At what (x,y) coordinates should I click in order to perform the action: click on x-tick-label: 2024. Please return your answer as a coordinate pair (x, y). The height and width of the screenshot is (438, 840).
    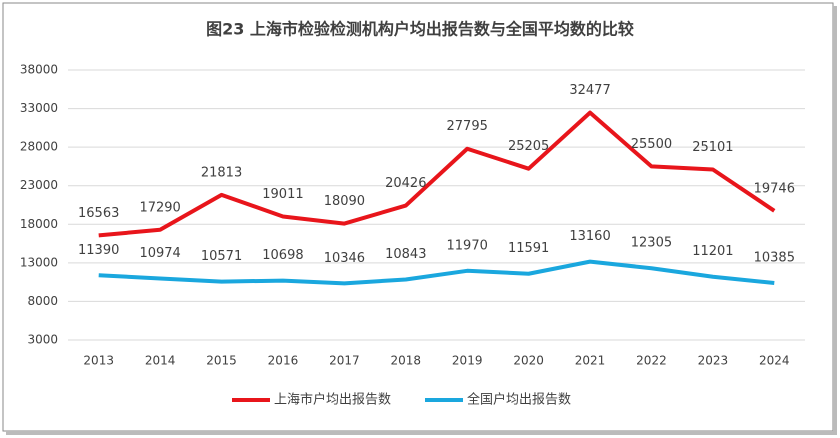
    Looking at the image, I should click on (774, 361).